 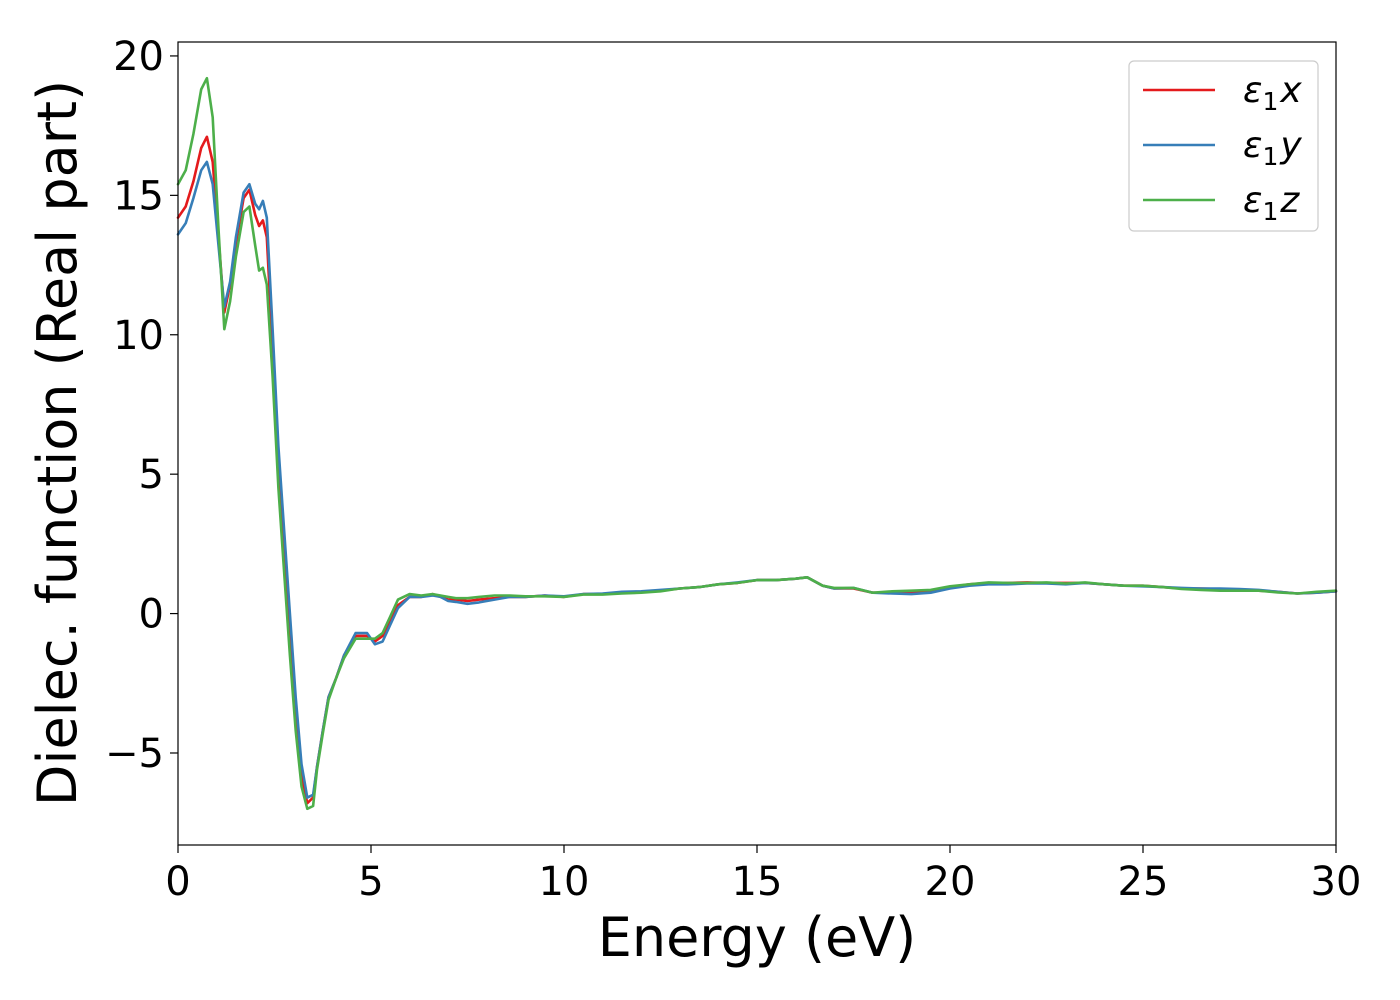 What do you see at coordinates (57, 443) in the screenshot?
I see `y-axis-label: Dielec. function (Real part)` at bounding box center [57, 443].